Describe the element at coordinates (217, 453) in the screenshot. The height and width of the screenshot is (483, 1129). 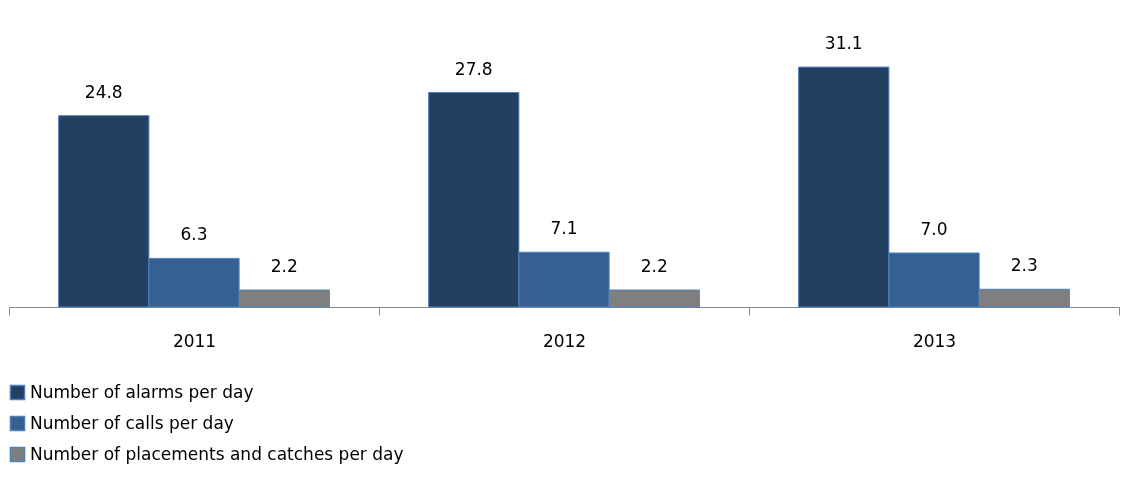
I see `legend-label: Number of placements and catches per day` at that location.